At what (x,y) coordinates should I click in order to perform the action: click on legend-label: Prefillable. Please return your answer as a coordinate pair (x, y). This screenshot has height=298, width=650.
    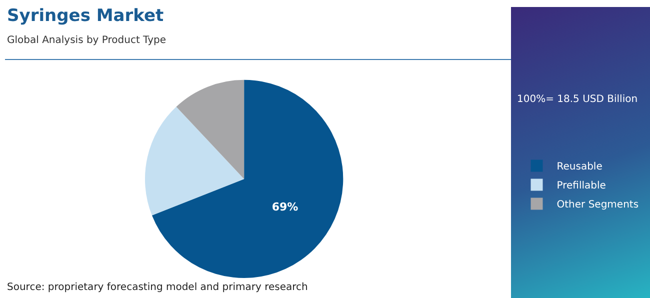
    Looking at the image, I should click on (581, 186).